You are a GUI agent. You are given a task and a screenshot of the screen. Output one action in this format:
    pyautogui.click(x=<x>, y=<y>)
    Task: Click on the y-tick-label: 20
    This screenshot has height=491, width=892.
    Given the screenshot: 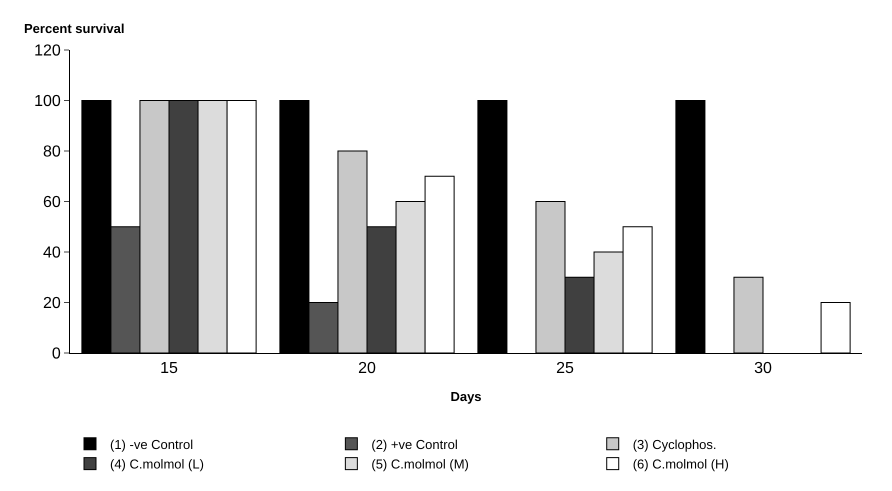 What is the action you would take?
    pyautogui.click(x=52, y=303)
    